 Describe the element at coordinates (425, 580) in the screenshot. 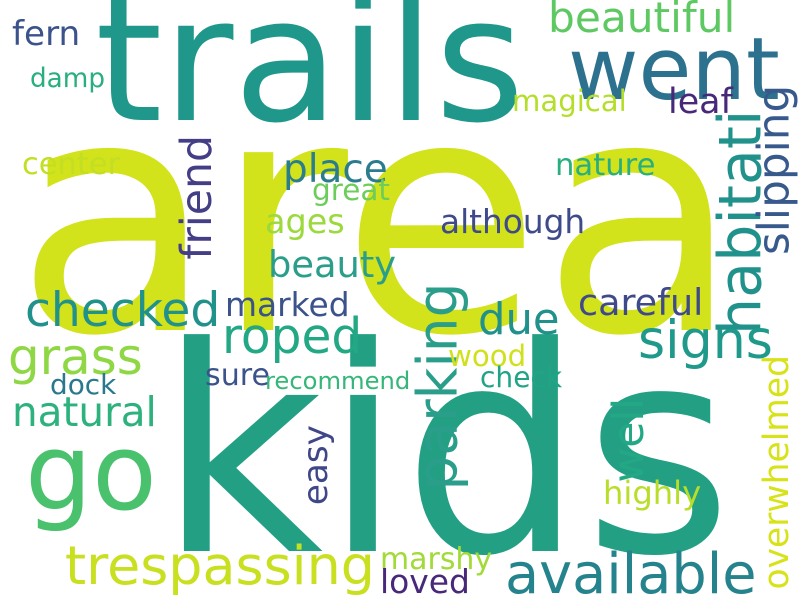

I see `word-loved: loved` at that location.